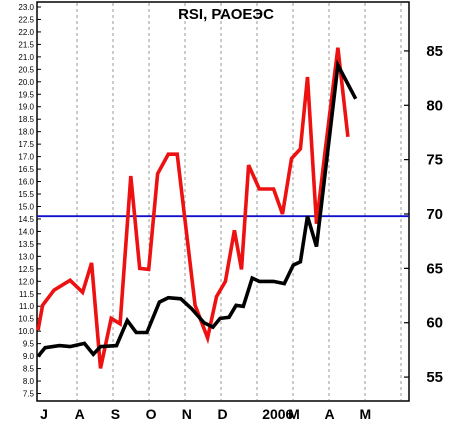 The image size is (449, 424). Describe the element at coordinates (434, 323) in the screenshot. I see `right-tick-label-1: 60` at that location.